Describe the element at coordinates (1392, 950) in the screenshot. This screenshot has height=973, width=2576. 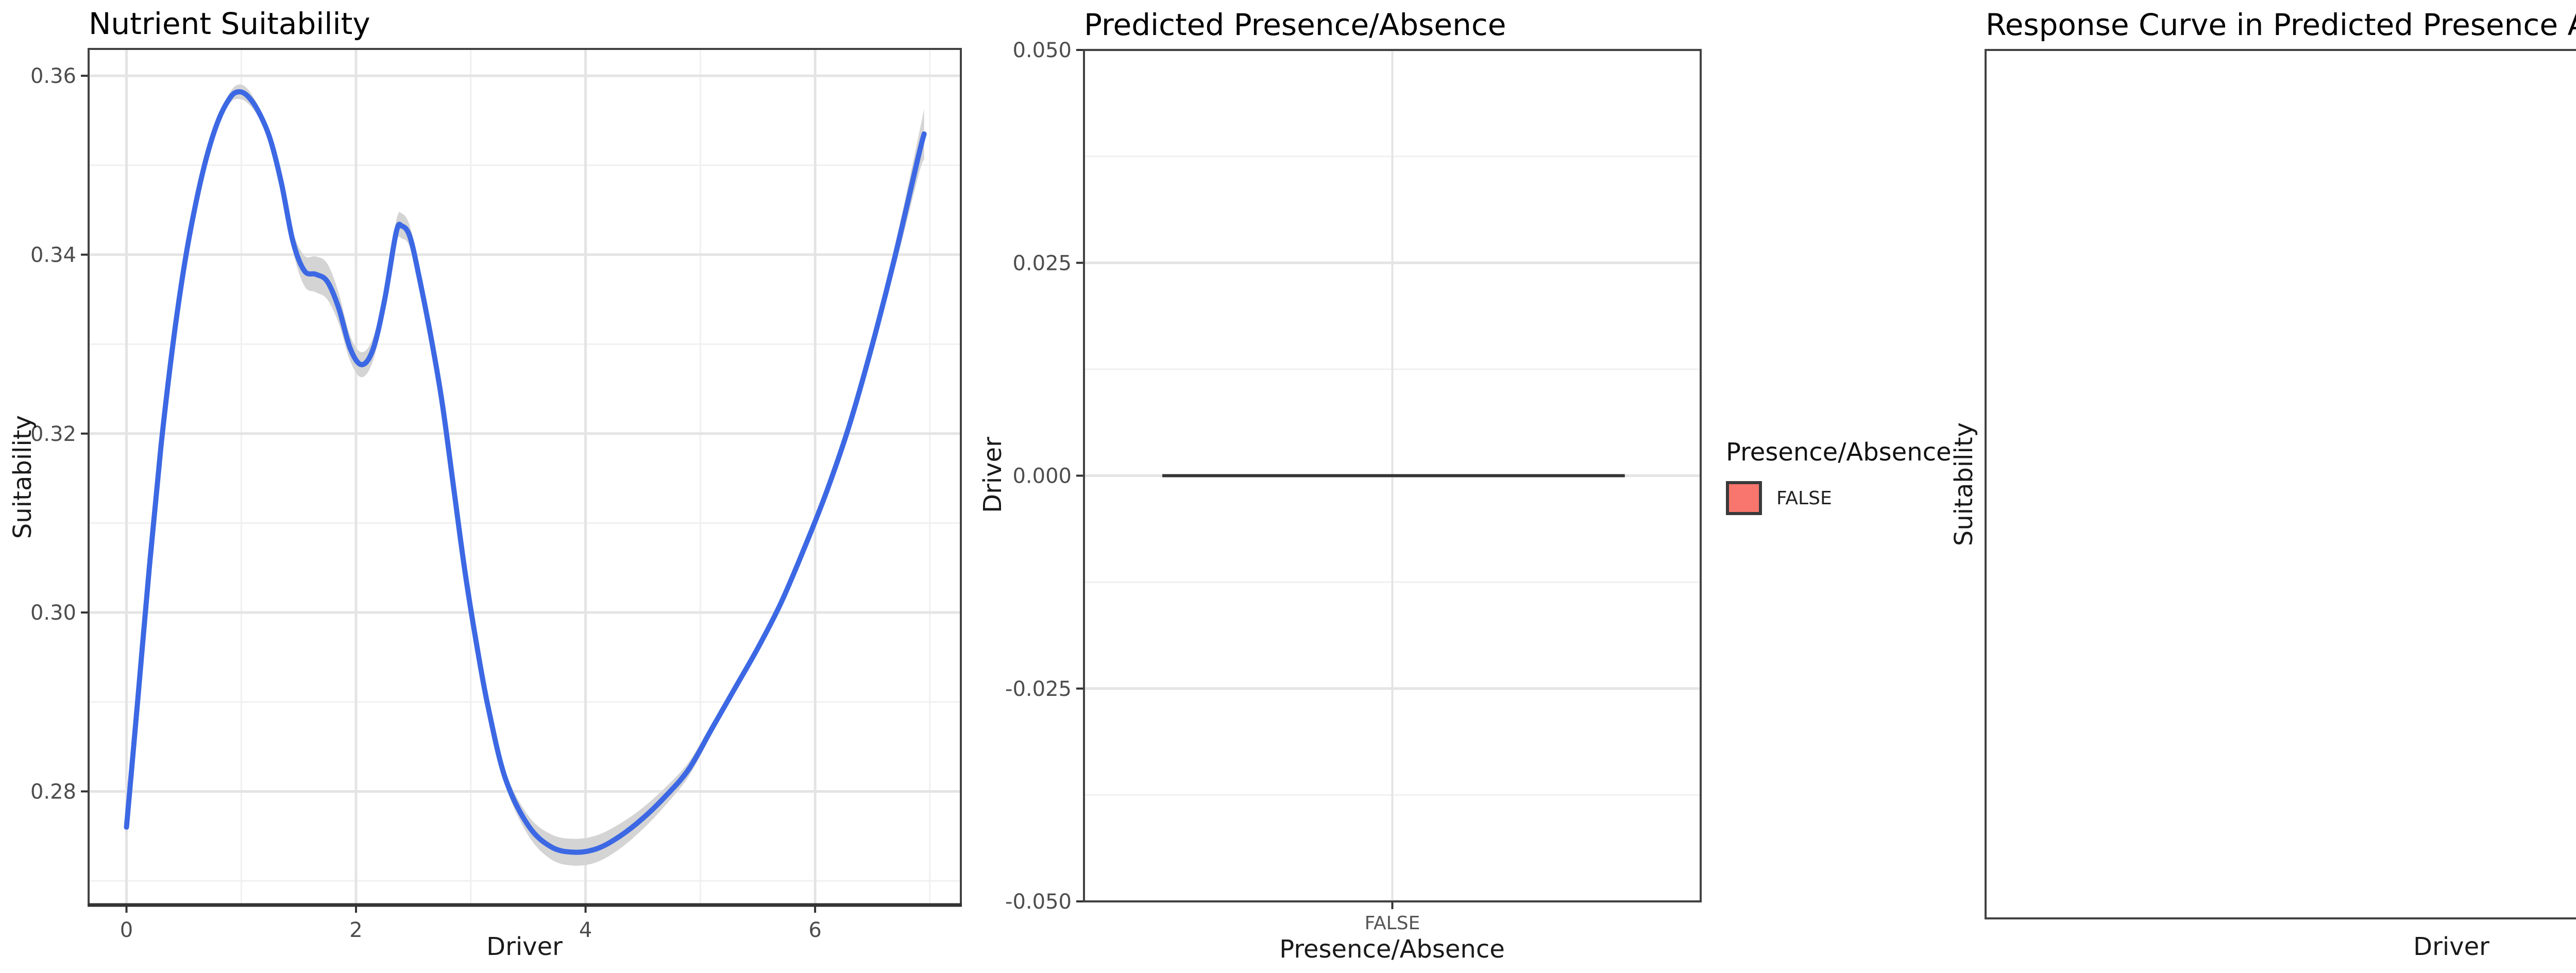
I see `presence-x-axis-title: Presence/Absence` at that location.